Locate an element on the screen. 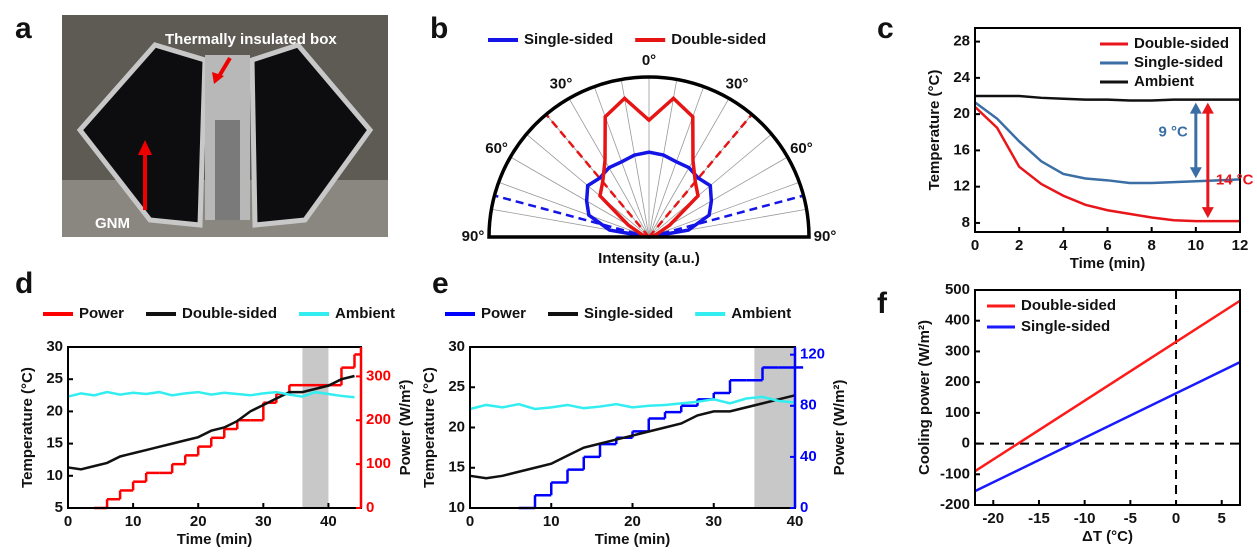  y2-tick-label: 200 is located at coordinates (378, 419).